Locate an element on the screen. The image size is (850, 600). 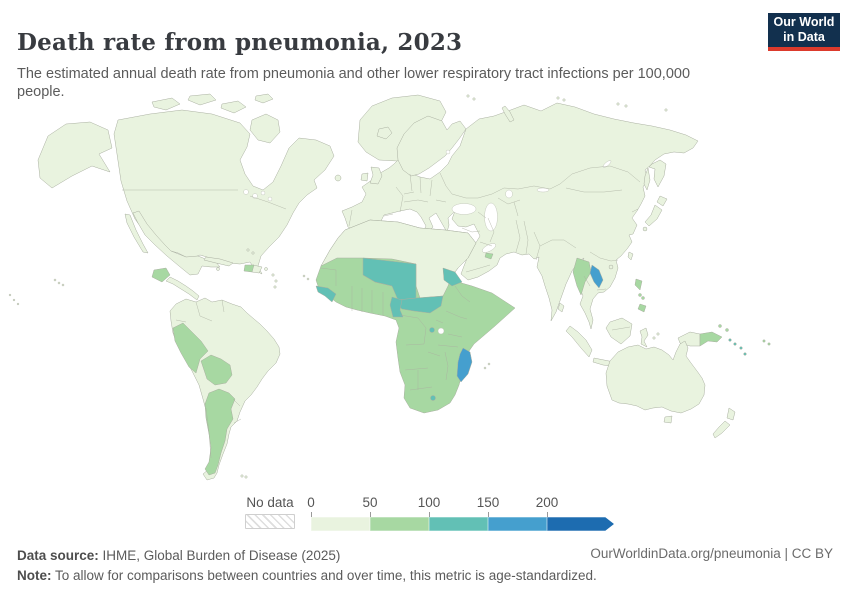
island-jamaica is located at coordinates (218, 269).